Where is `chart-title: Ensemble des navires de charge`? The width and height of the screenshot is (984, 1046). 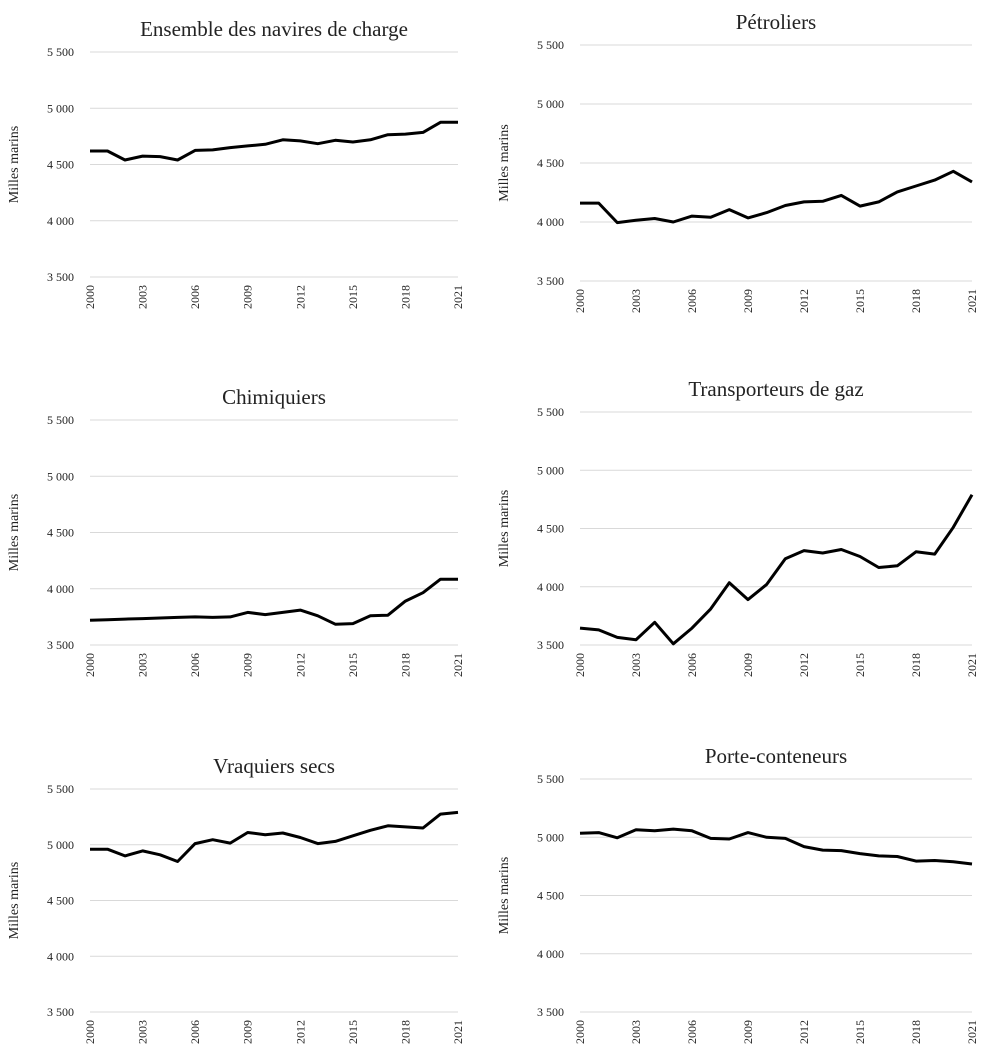 chart-title: Ensemble des navires de charge is located at coordinates (274, 29).